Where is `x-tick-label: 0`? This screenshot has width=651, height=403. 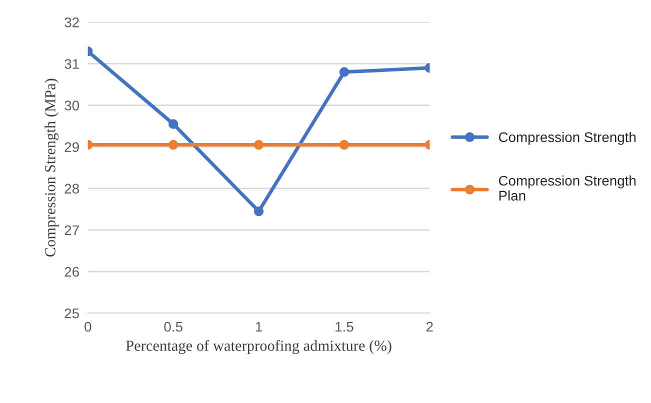
x-tick-label: 0 is located at coordinates (88, 327).